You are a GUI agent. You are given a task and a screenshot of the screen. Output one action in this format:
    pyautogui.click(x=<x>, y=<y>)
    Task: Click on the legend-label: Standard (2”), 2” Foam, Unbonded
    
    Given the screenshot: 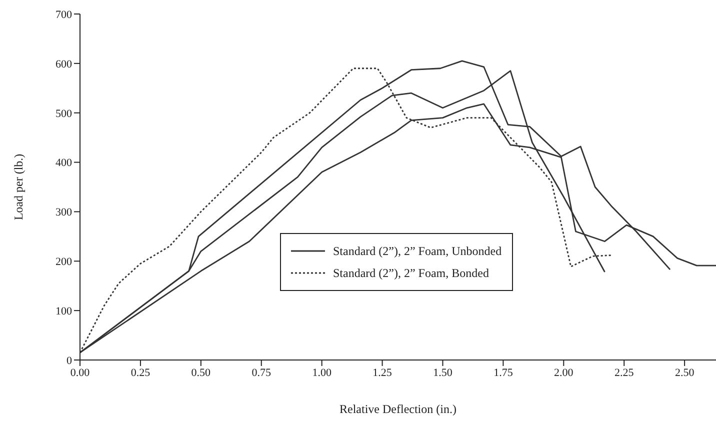 What is the action you would take?
    pyautogui.click(x=417, y=251)
    